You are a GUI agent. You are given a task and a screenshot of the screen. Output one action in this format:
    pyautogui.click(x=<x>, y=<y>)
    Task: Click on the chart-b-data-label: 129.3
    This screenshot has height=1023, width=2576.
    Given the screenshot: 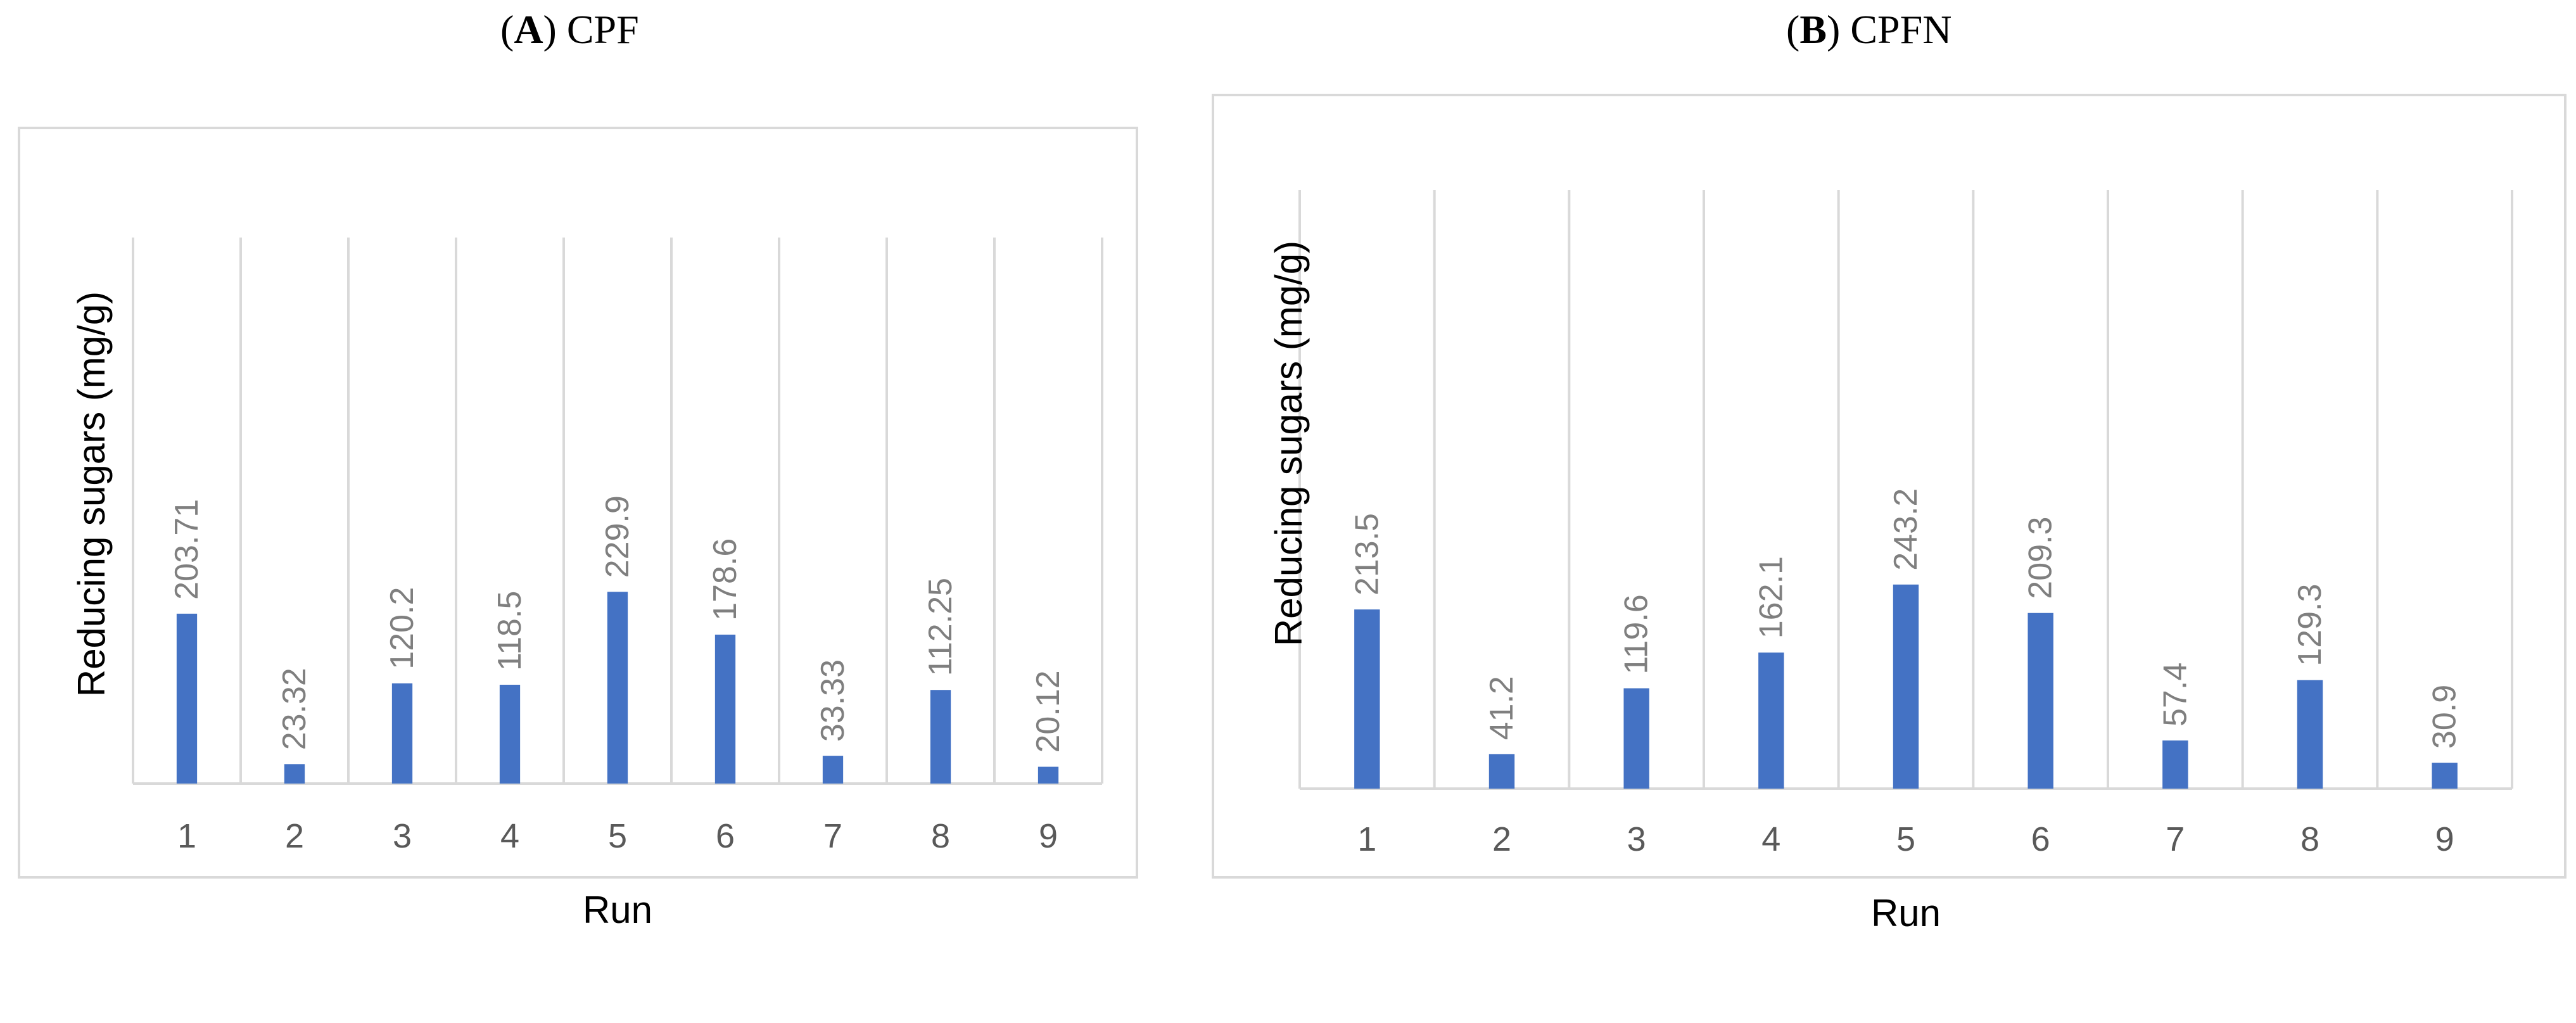 What is the action you would take?
    pyautogui.click(x=2310, y=625)
    